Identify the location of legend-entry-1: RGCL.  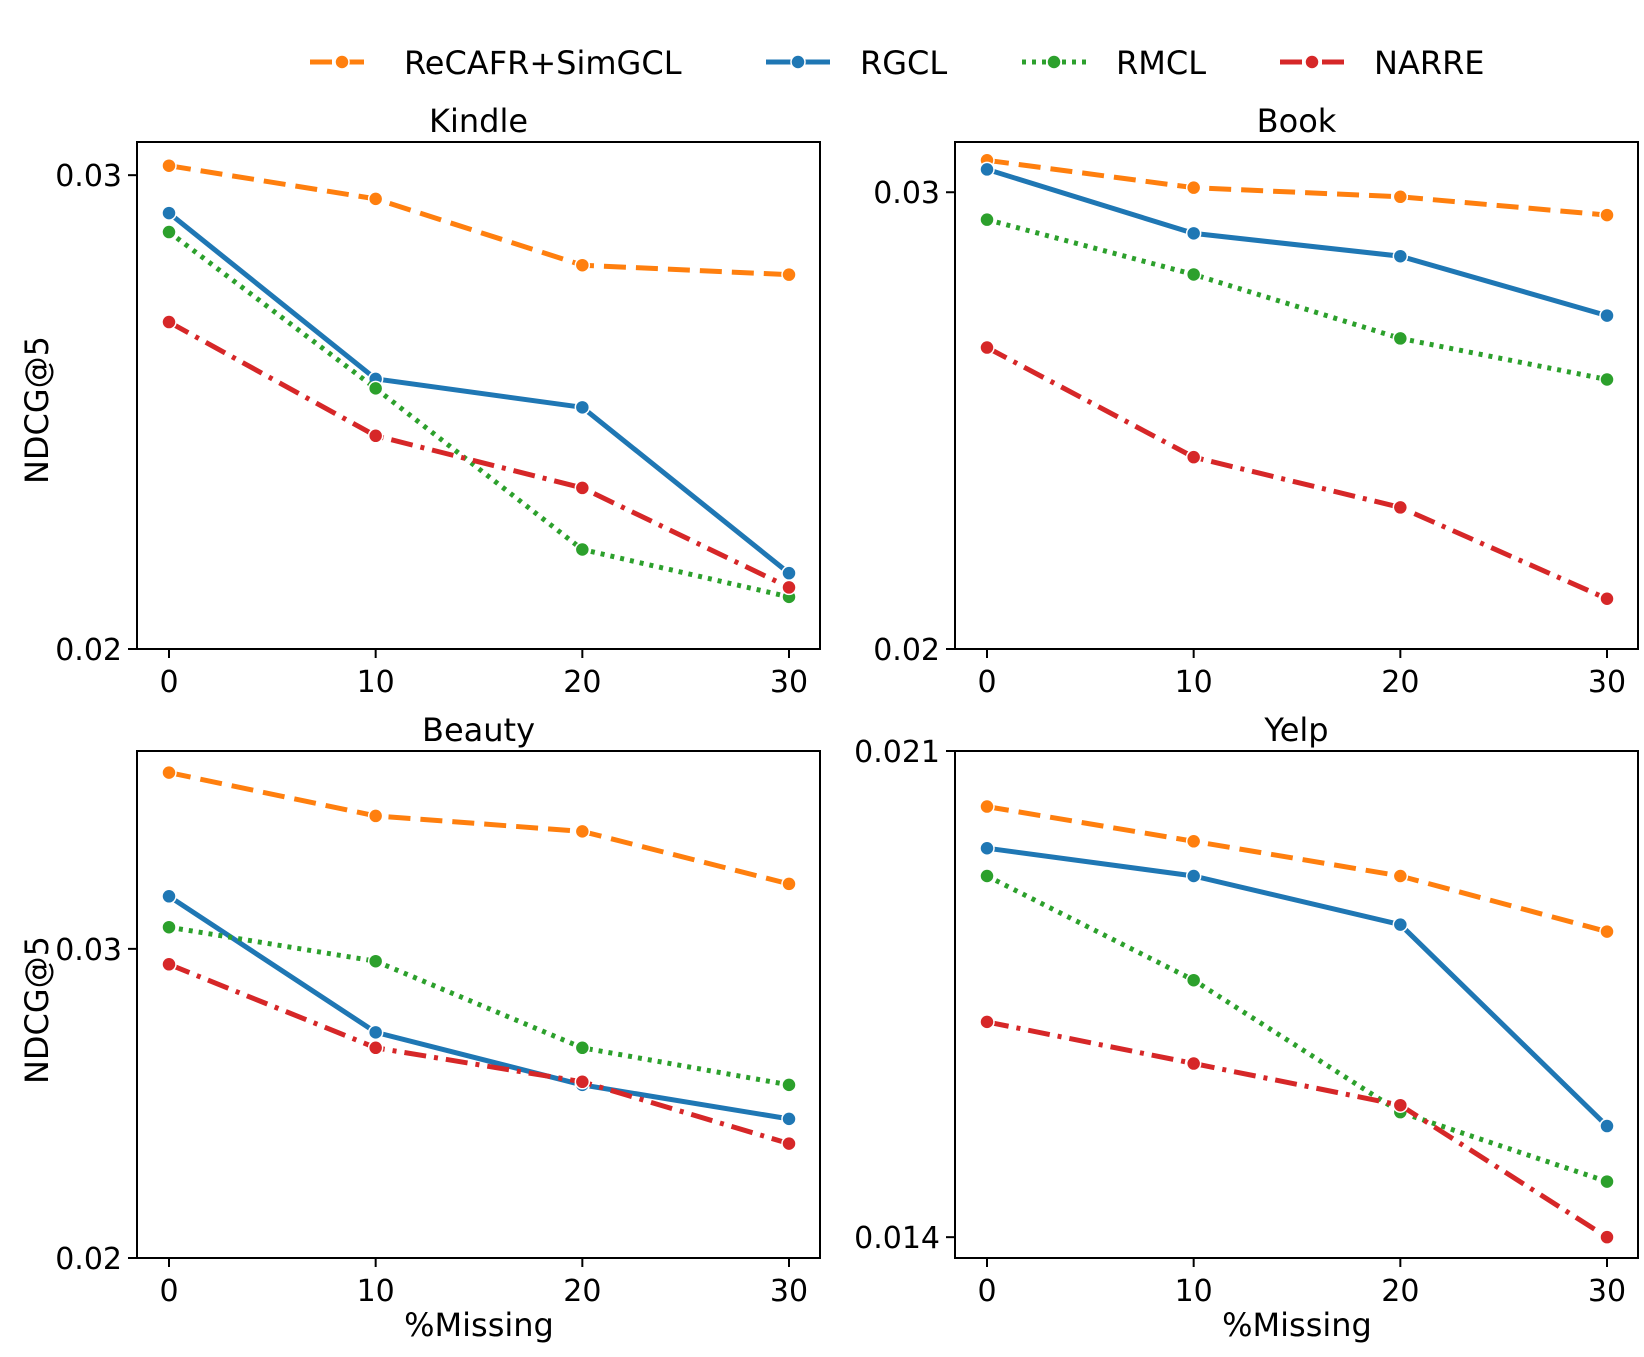
(856, 63).